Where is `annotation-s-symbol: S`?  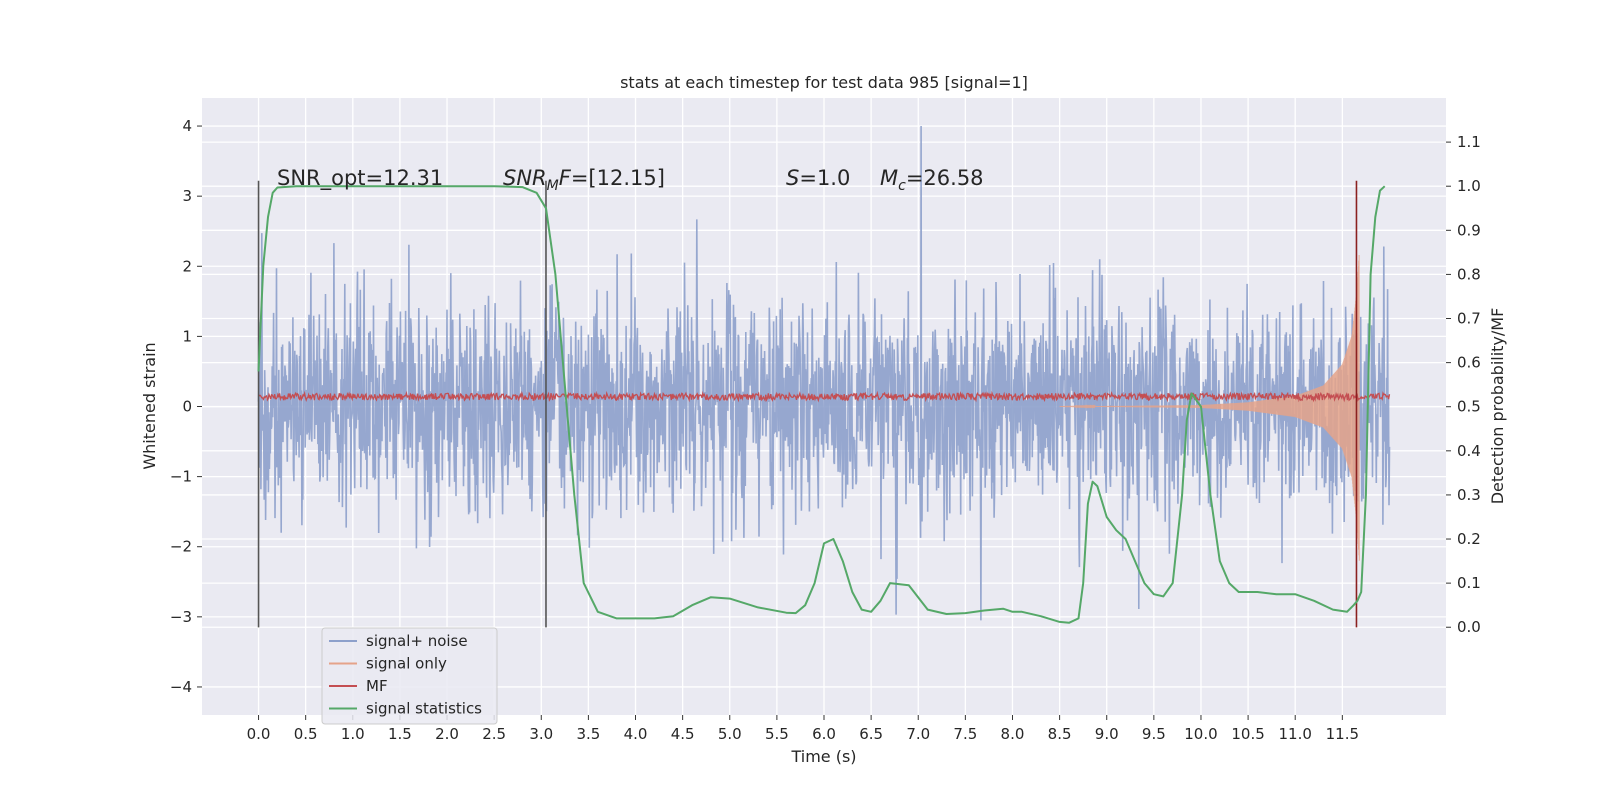 annotation-s-symbol: S is located at coordinates (792, 178).